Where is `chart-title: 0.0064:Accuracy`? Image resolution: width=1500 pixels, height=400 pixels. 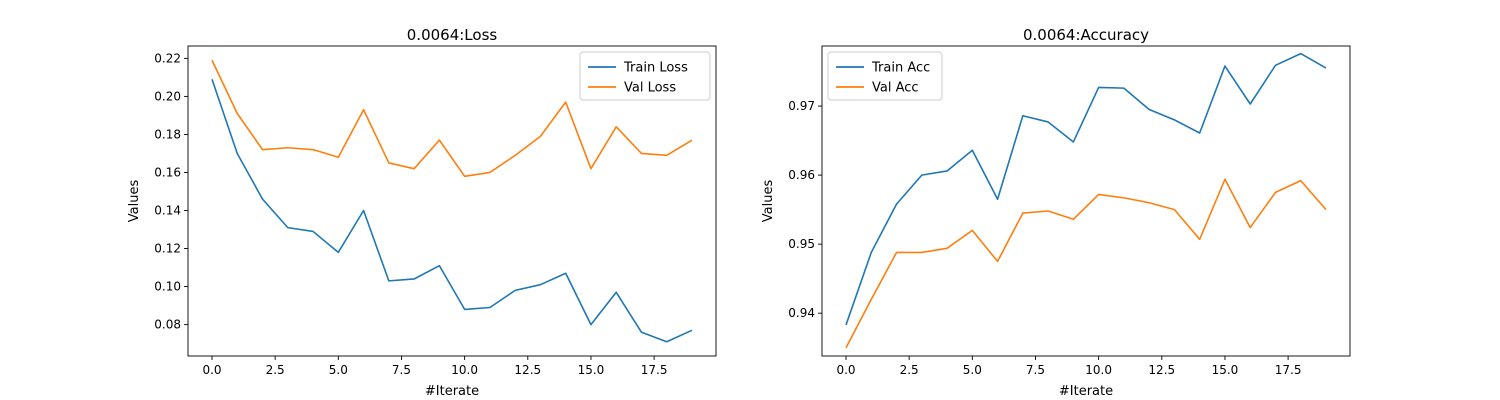
chart-title: 0.0064:Accuracy is located at coordinates (1086, 35).